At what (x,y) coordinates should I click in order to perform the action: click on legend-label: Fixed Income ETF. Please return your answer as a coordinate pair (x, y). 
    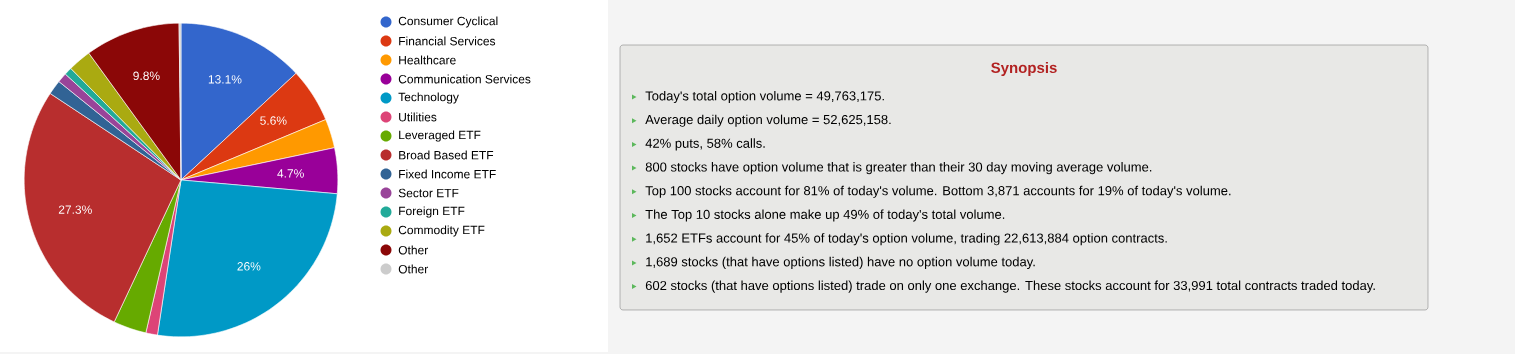
    Looking at the image, I should click on (447, 174).